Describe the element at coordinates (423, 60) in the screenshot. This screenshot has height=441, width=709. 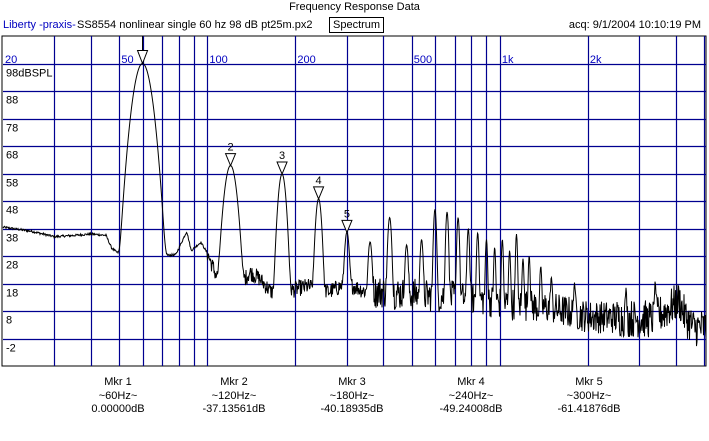
I see `x-tick-label: 500` at that location.